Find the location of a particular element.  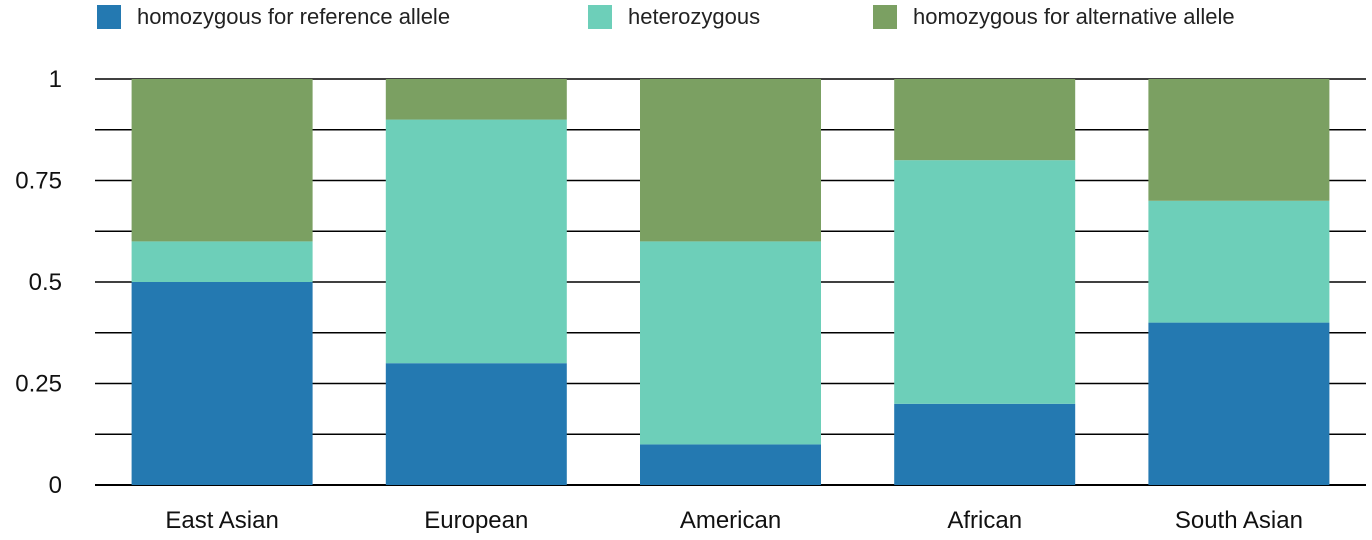

y-tick-label-0: 0 is located at coordinates (55, 485).